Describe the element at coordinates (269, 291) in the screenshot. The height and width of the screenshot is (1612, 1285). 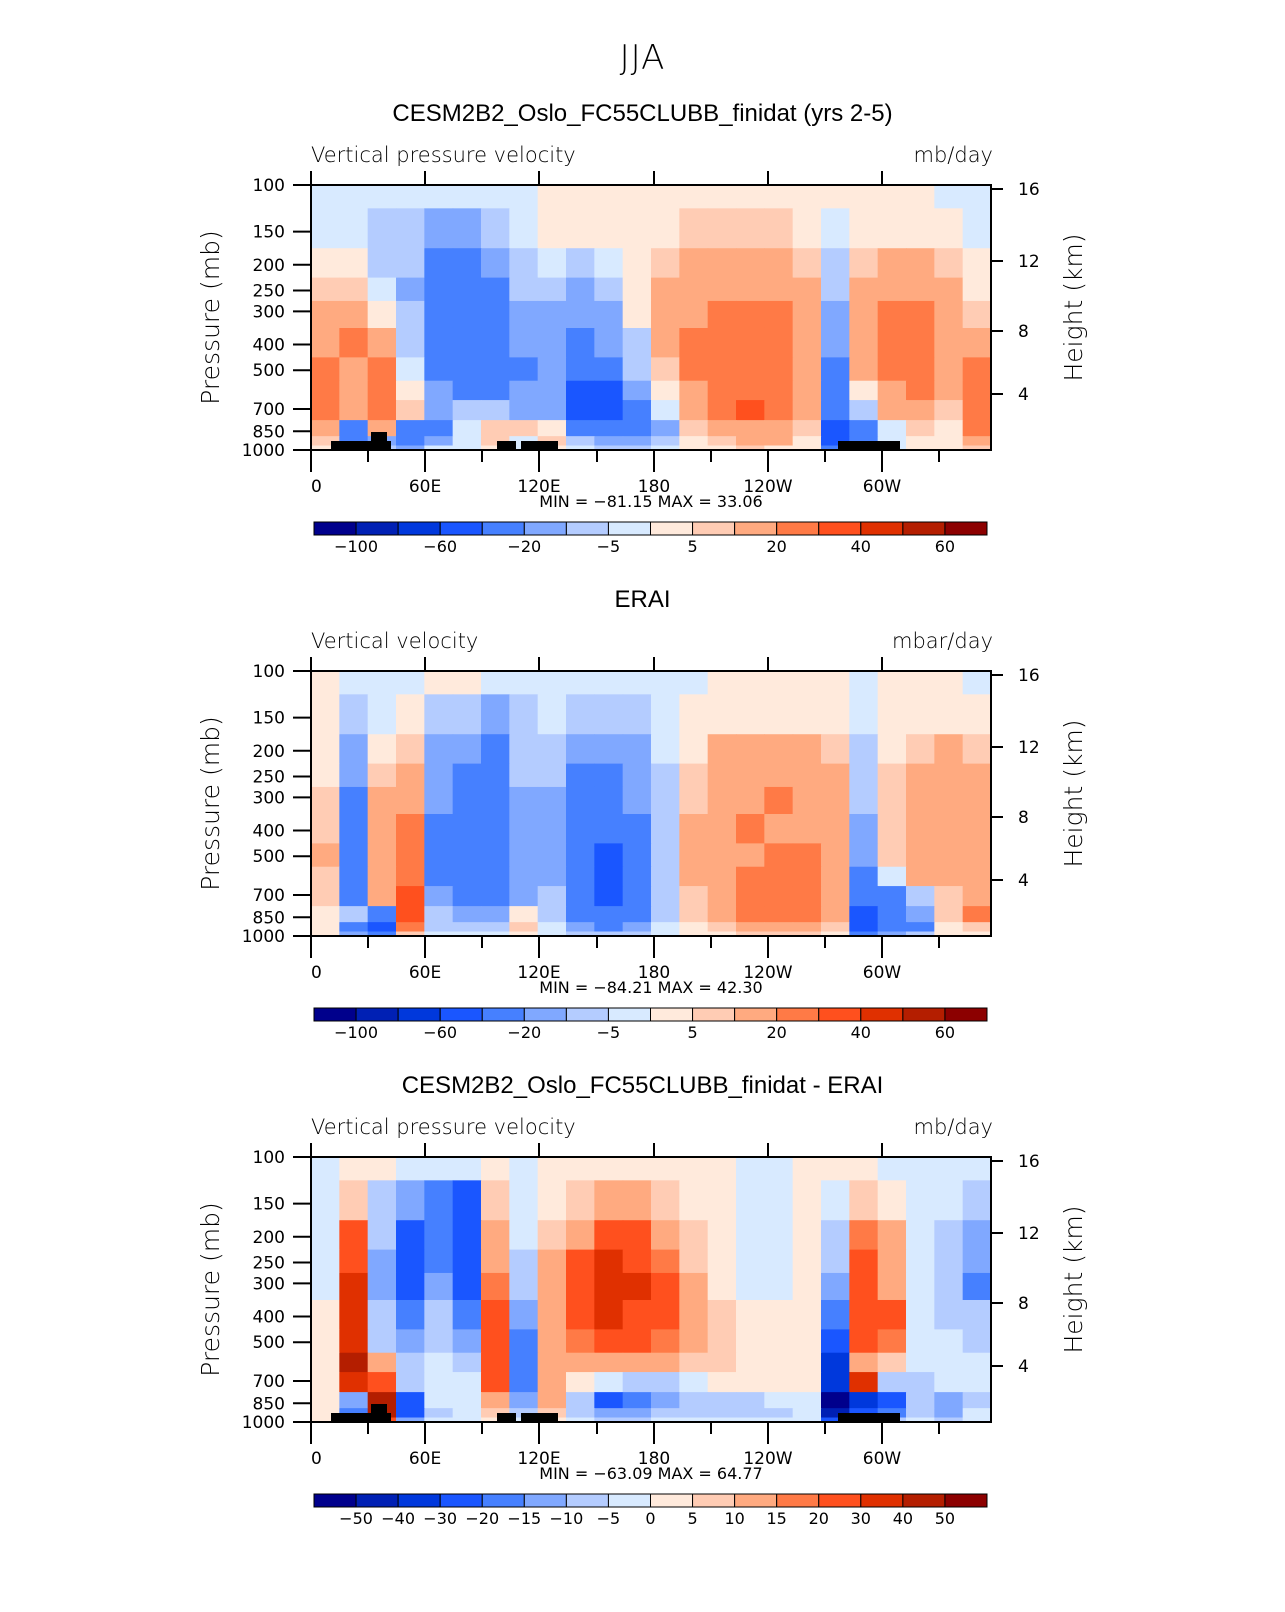
I see `y-tick-label: 250` at that location.